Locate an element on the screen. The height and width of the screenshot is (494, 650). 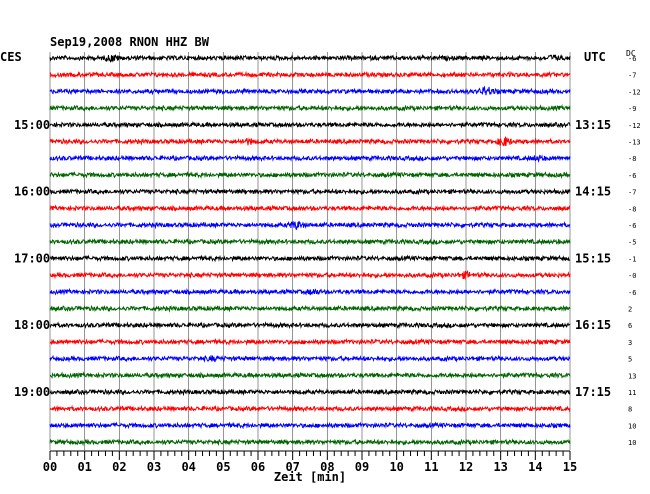
dc-offset-6: -8 is located at coordinates (632, 159).